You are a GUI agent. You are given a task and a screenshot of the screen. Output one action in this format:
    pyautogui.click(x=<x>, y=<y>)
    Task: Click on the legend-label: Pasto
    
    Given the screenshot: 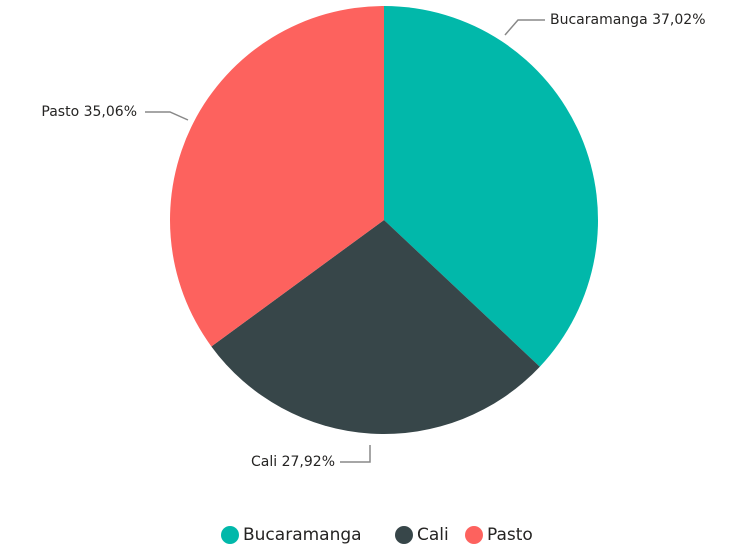 What is the action you would take?
    pyautogui.click(x=510, y=535)
    